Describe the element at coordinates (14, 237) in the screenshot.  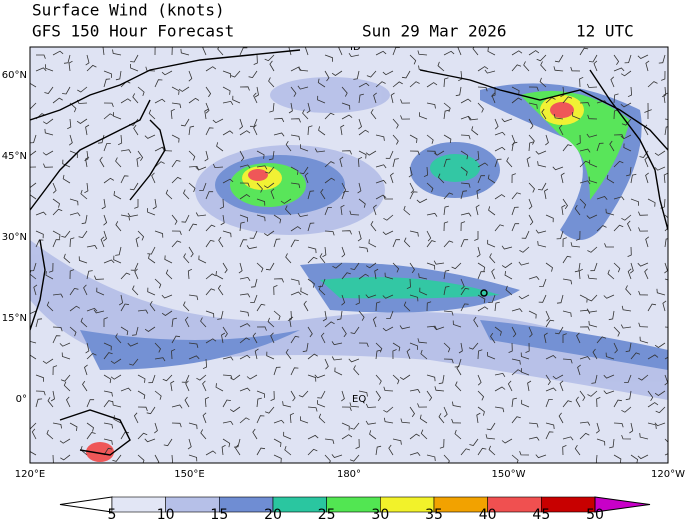
I see `lat-label: 30°N` at that location.